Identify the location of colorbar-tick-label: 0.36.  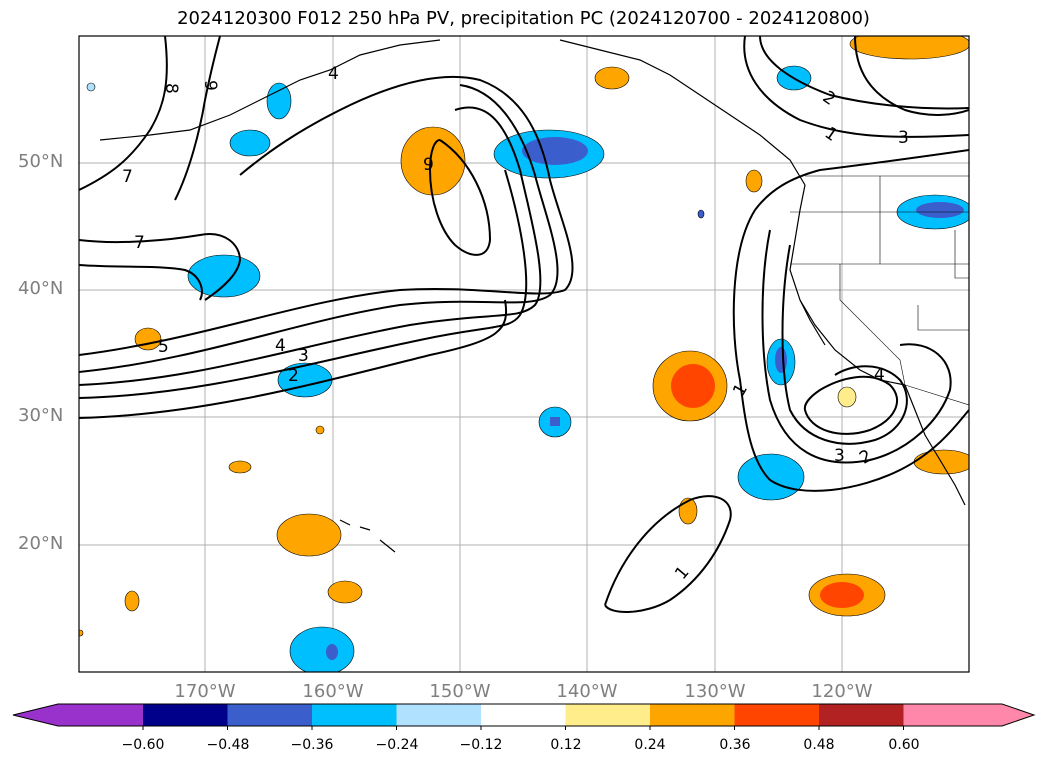
(735, 745).